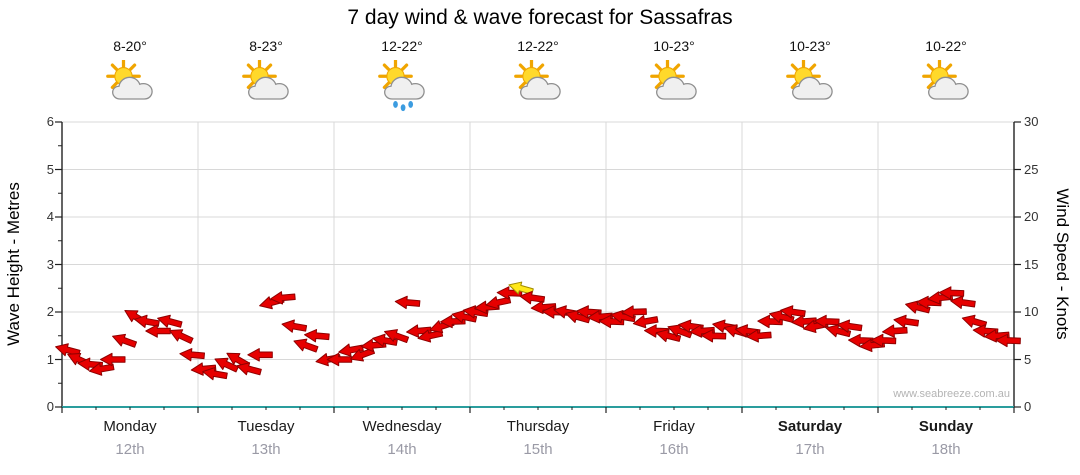 The image size is (1080, 475). What do you see at coordinates (810, 46) in the screenshot?
I see `temperature-label: 10-23°` at bounding box center [810, 46].